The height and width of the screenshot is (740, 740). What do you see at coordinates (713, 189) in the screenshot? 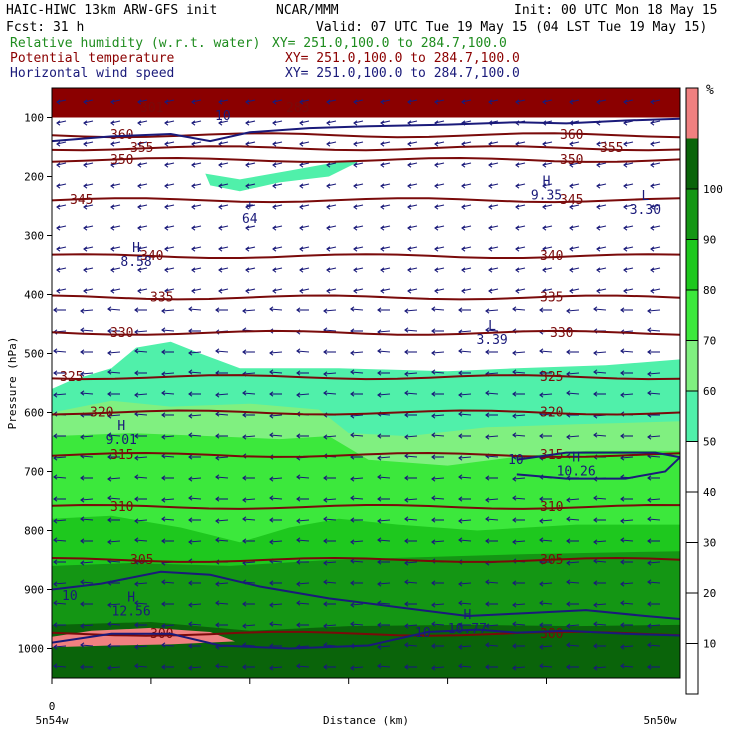
I see `colorbar-label-100: 100` at bounding box center [713, 189].